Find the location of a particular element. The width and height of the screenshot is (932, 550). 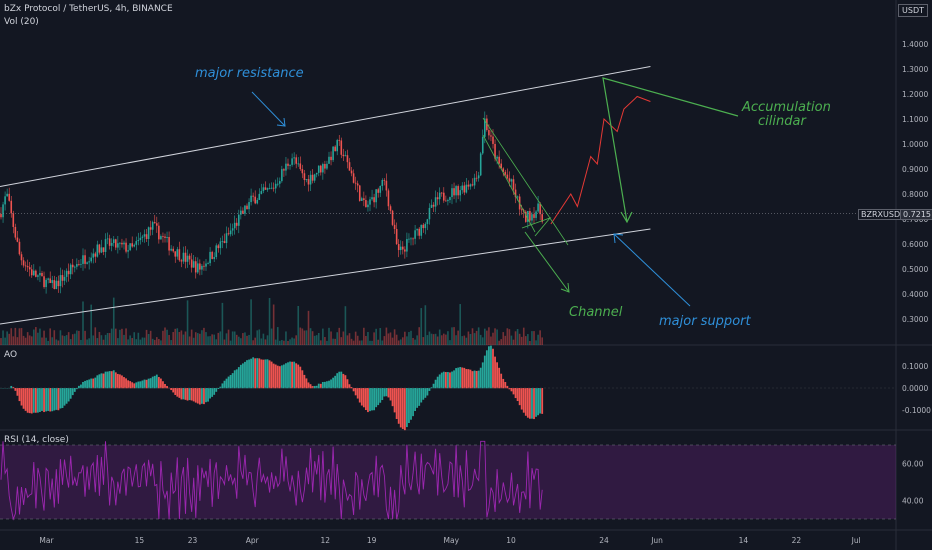

y-tick-9: 0.5000 is located at coordinates (915, 269).